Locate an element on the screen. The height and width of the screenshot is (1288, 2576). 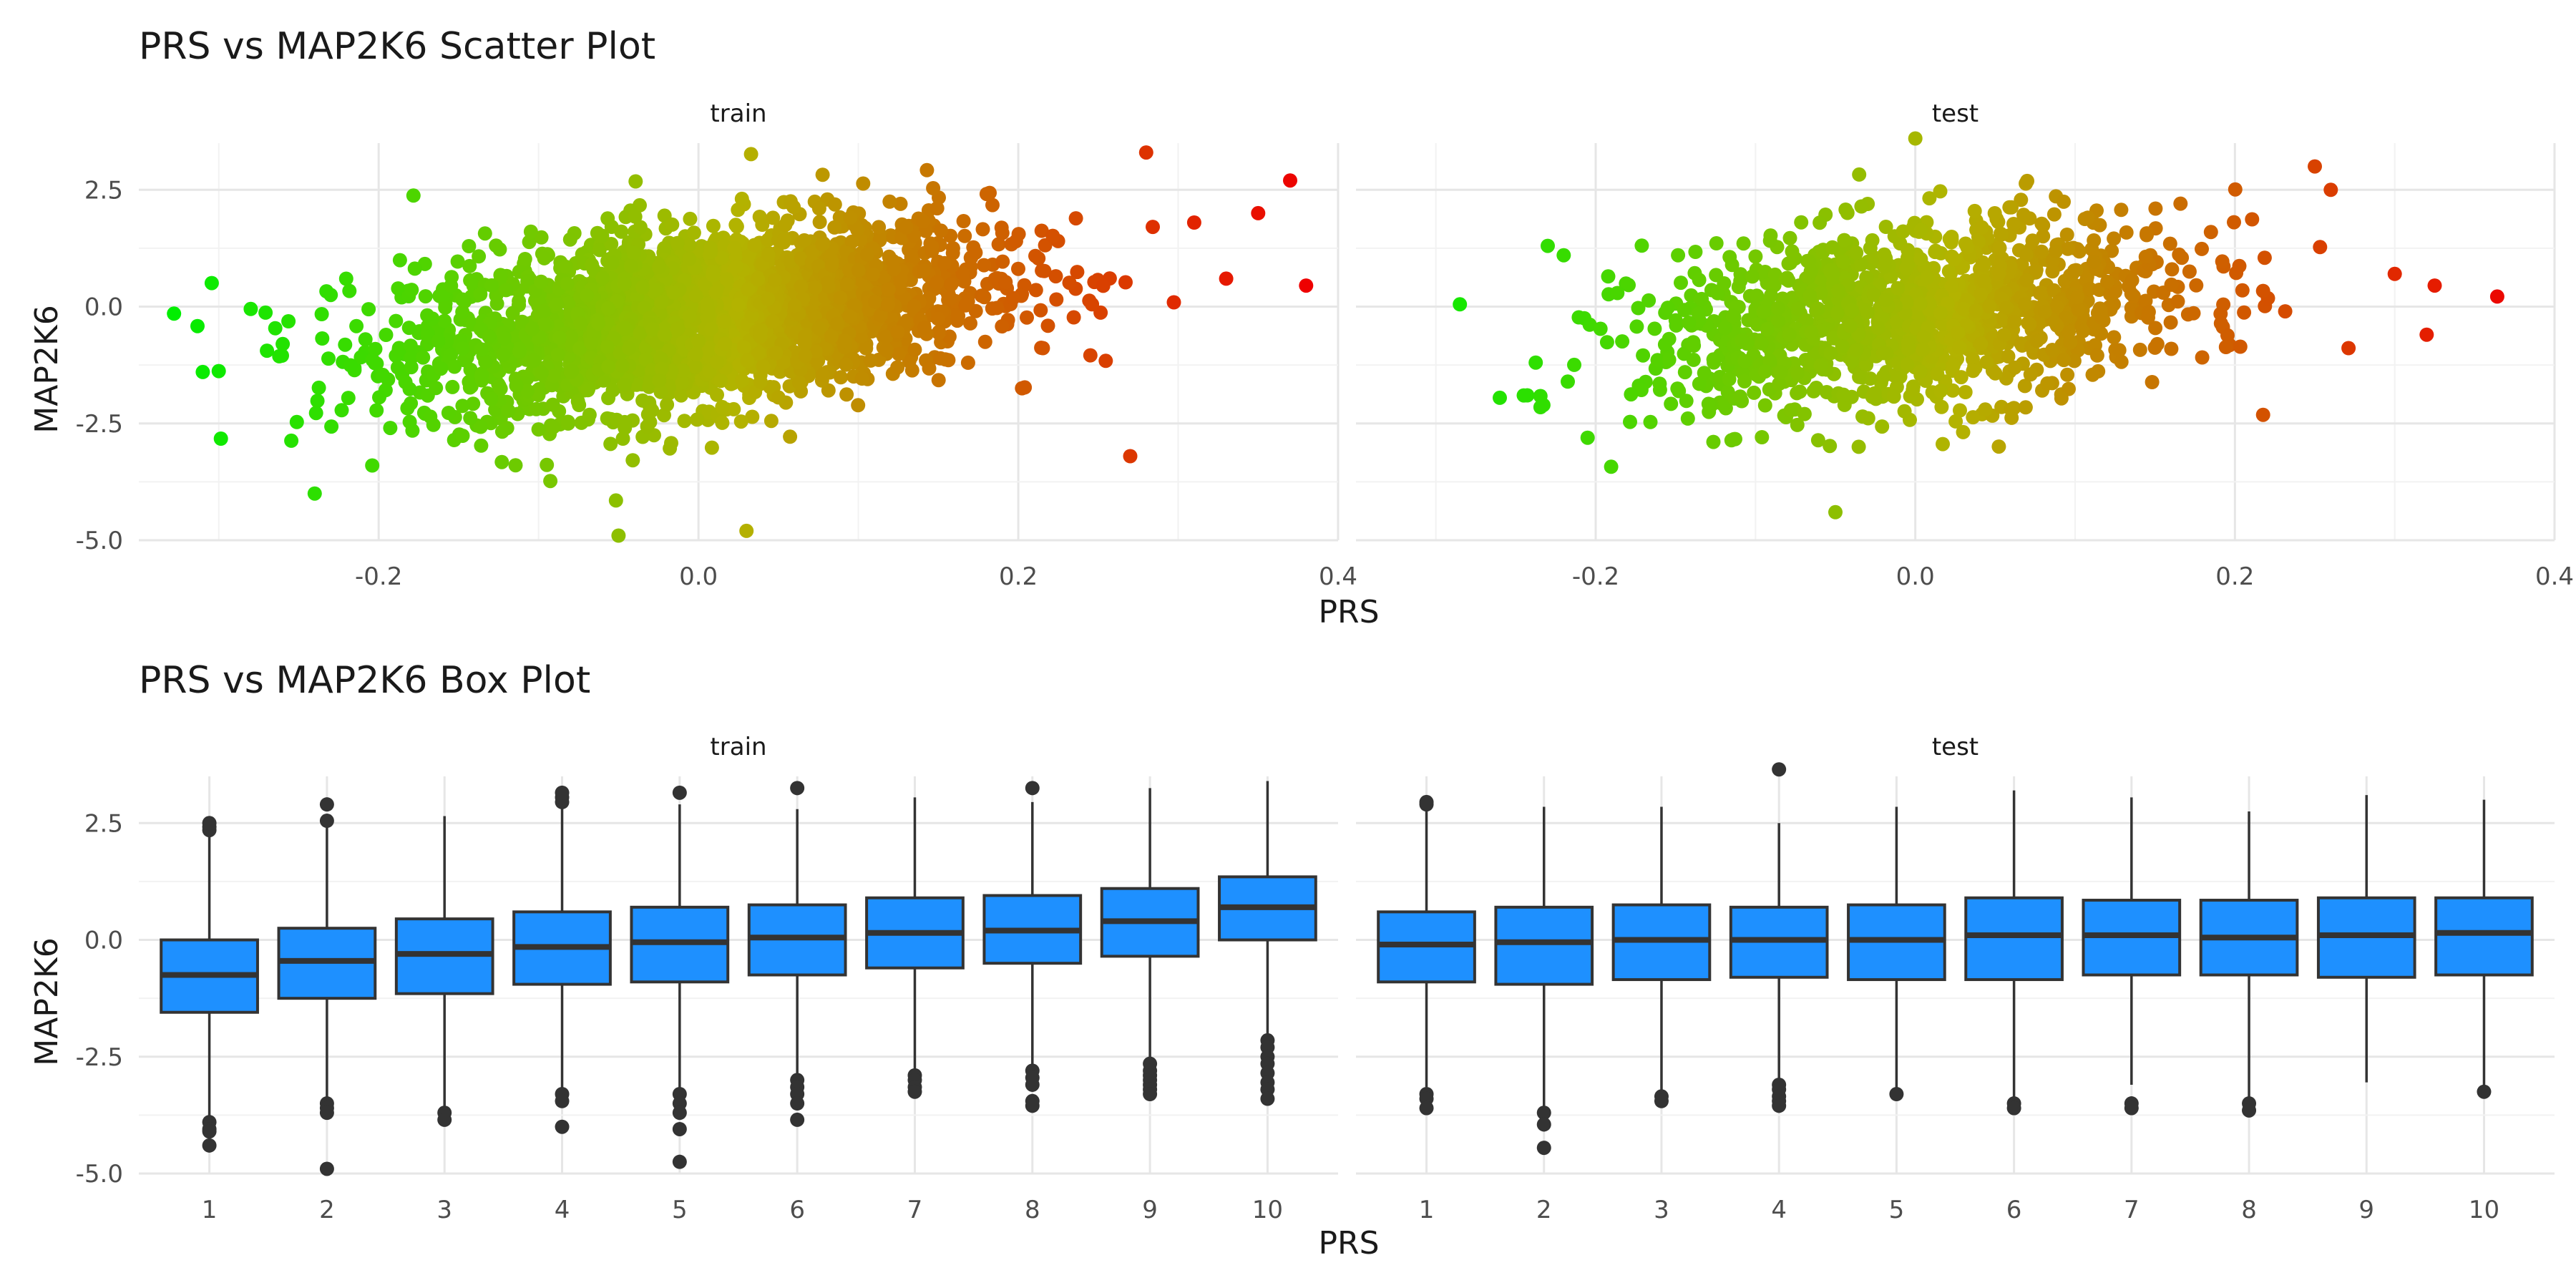
box-test-x-tick-label: 4 is located at coordinates (1779, 1210).